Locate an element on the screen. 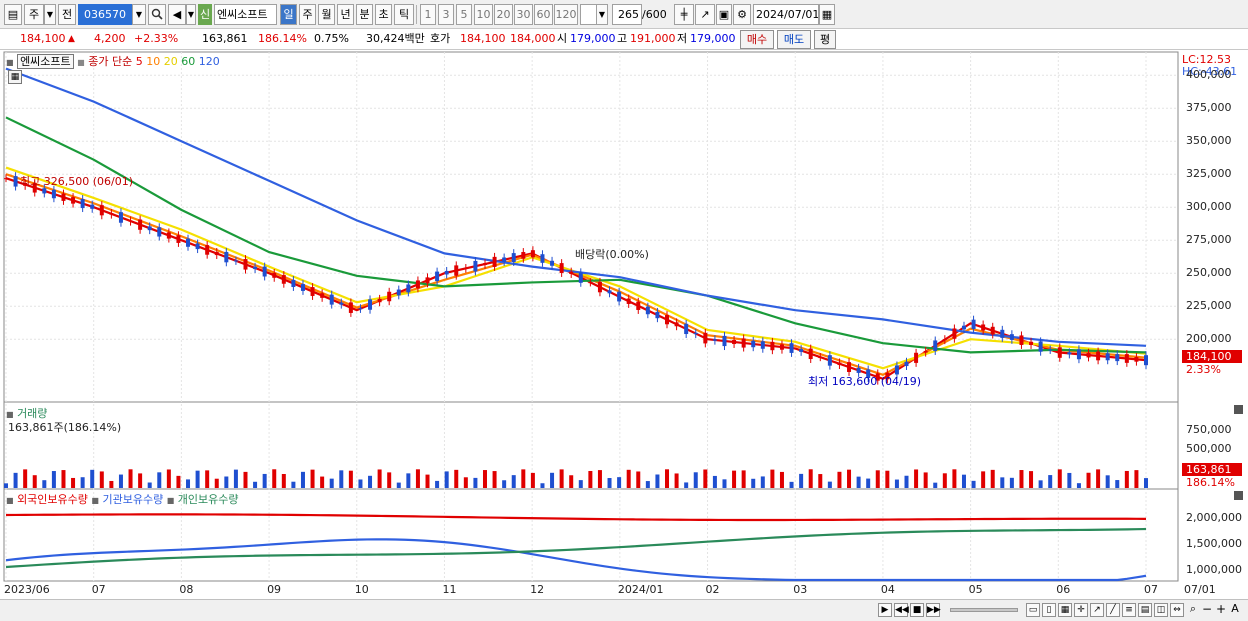 The height and width of the screenshot is (621, 1248). x-tick-label: 2024/01 is located at coordinates (640, 589).